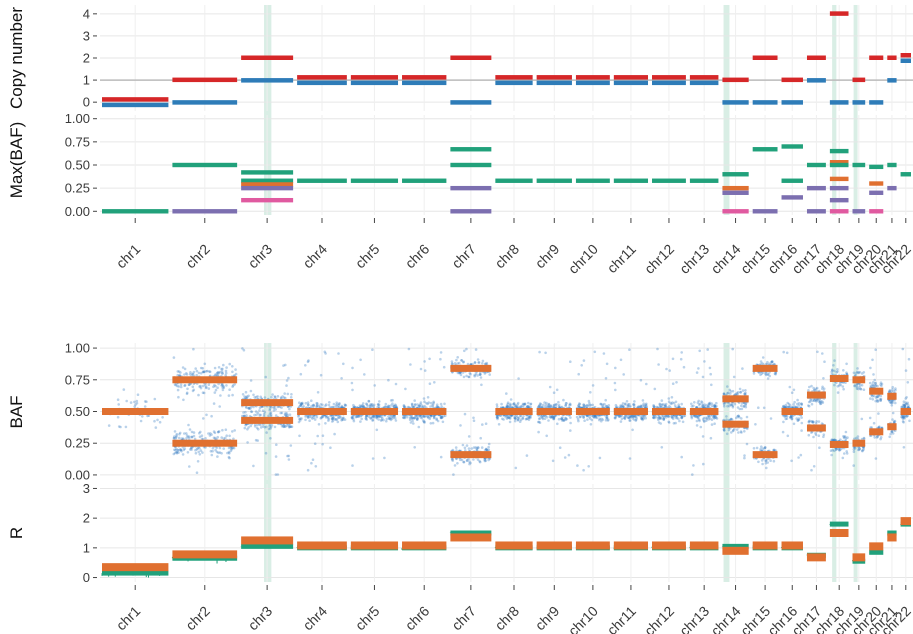  I want to click on y-tick-label: 2, so click(86, 518).